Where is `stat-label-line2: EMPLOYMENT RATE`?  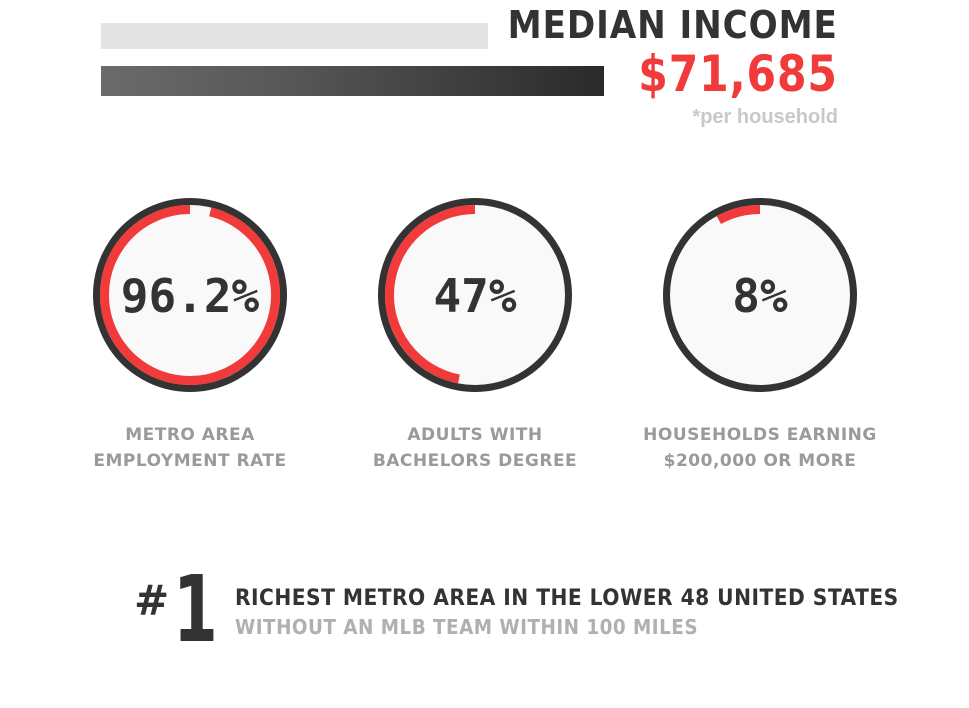 stat-label-line2: EMPLOYMENT RATE is located at coordinates (190, 461).